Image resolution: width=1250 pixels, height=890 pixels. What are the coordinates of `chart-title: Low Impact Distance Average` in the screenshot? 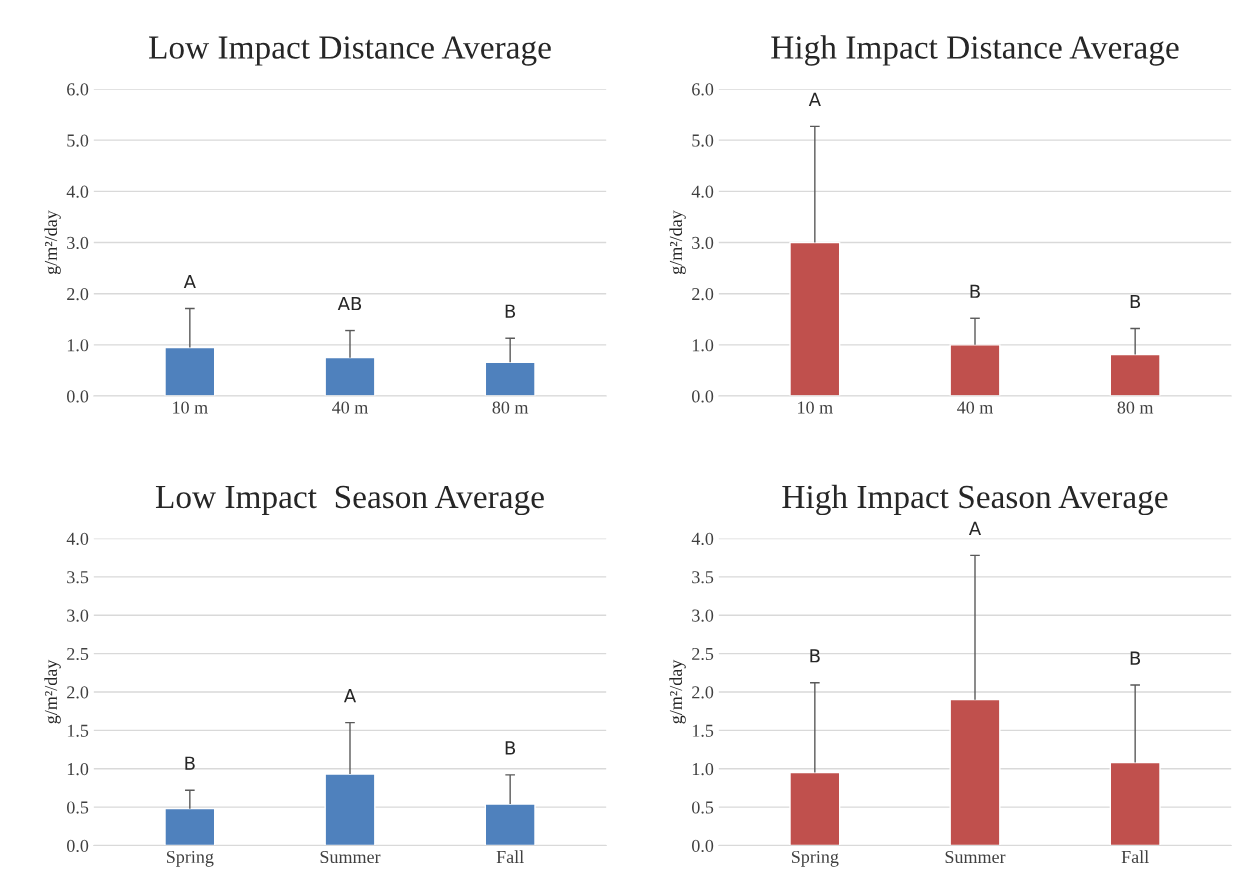 It's located at (350, 51).